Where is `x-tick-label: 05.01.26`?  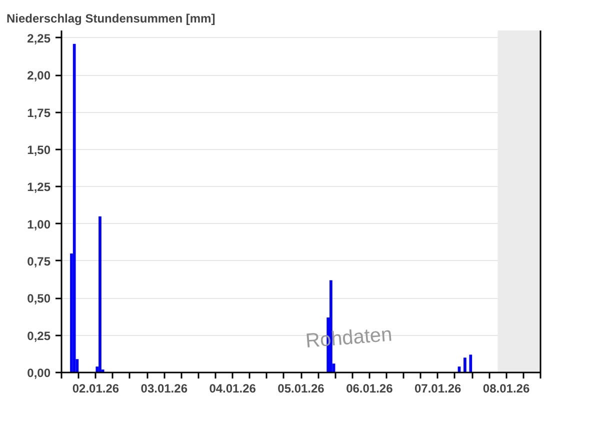 x-tick-label: 05.01.26 is located at coordinates (301, 389).